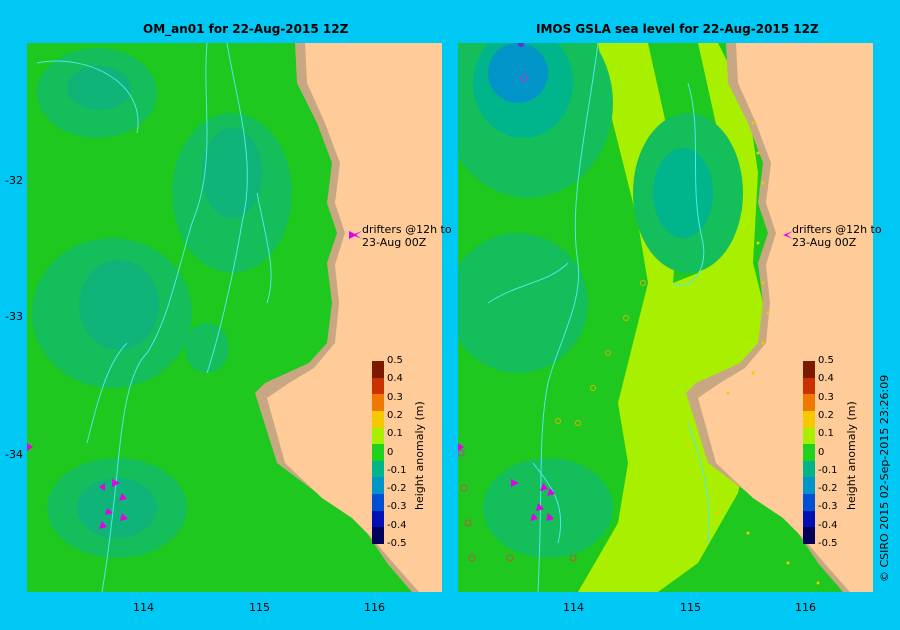  I want to click on colorbar-right-label: height anomaly (m), so click(851, 455).